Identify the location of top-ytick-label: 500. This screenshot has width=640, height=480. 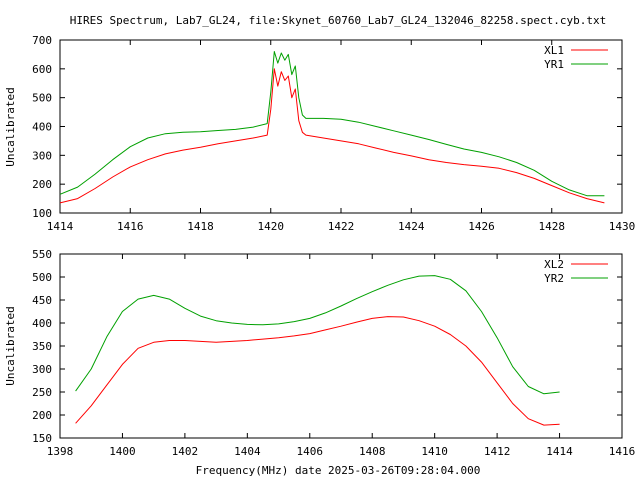
(42, 98).